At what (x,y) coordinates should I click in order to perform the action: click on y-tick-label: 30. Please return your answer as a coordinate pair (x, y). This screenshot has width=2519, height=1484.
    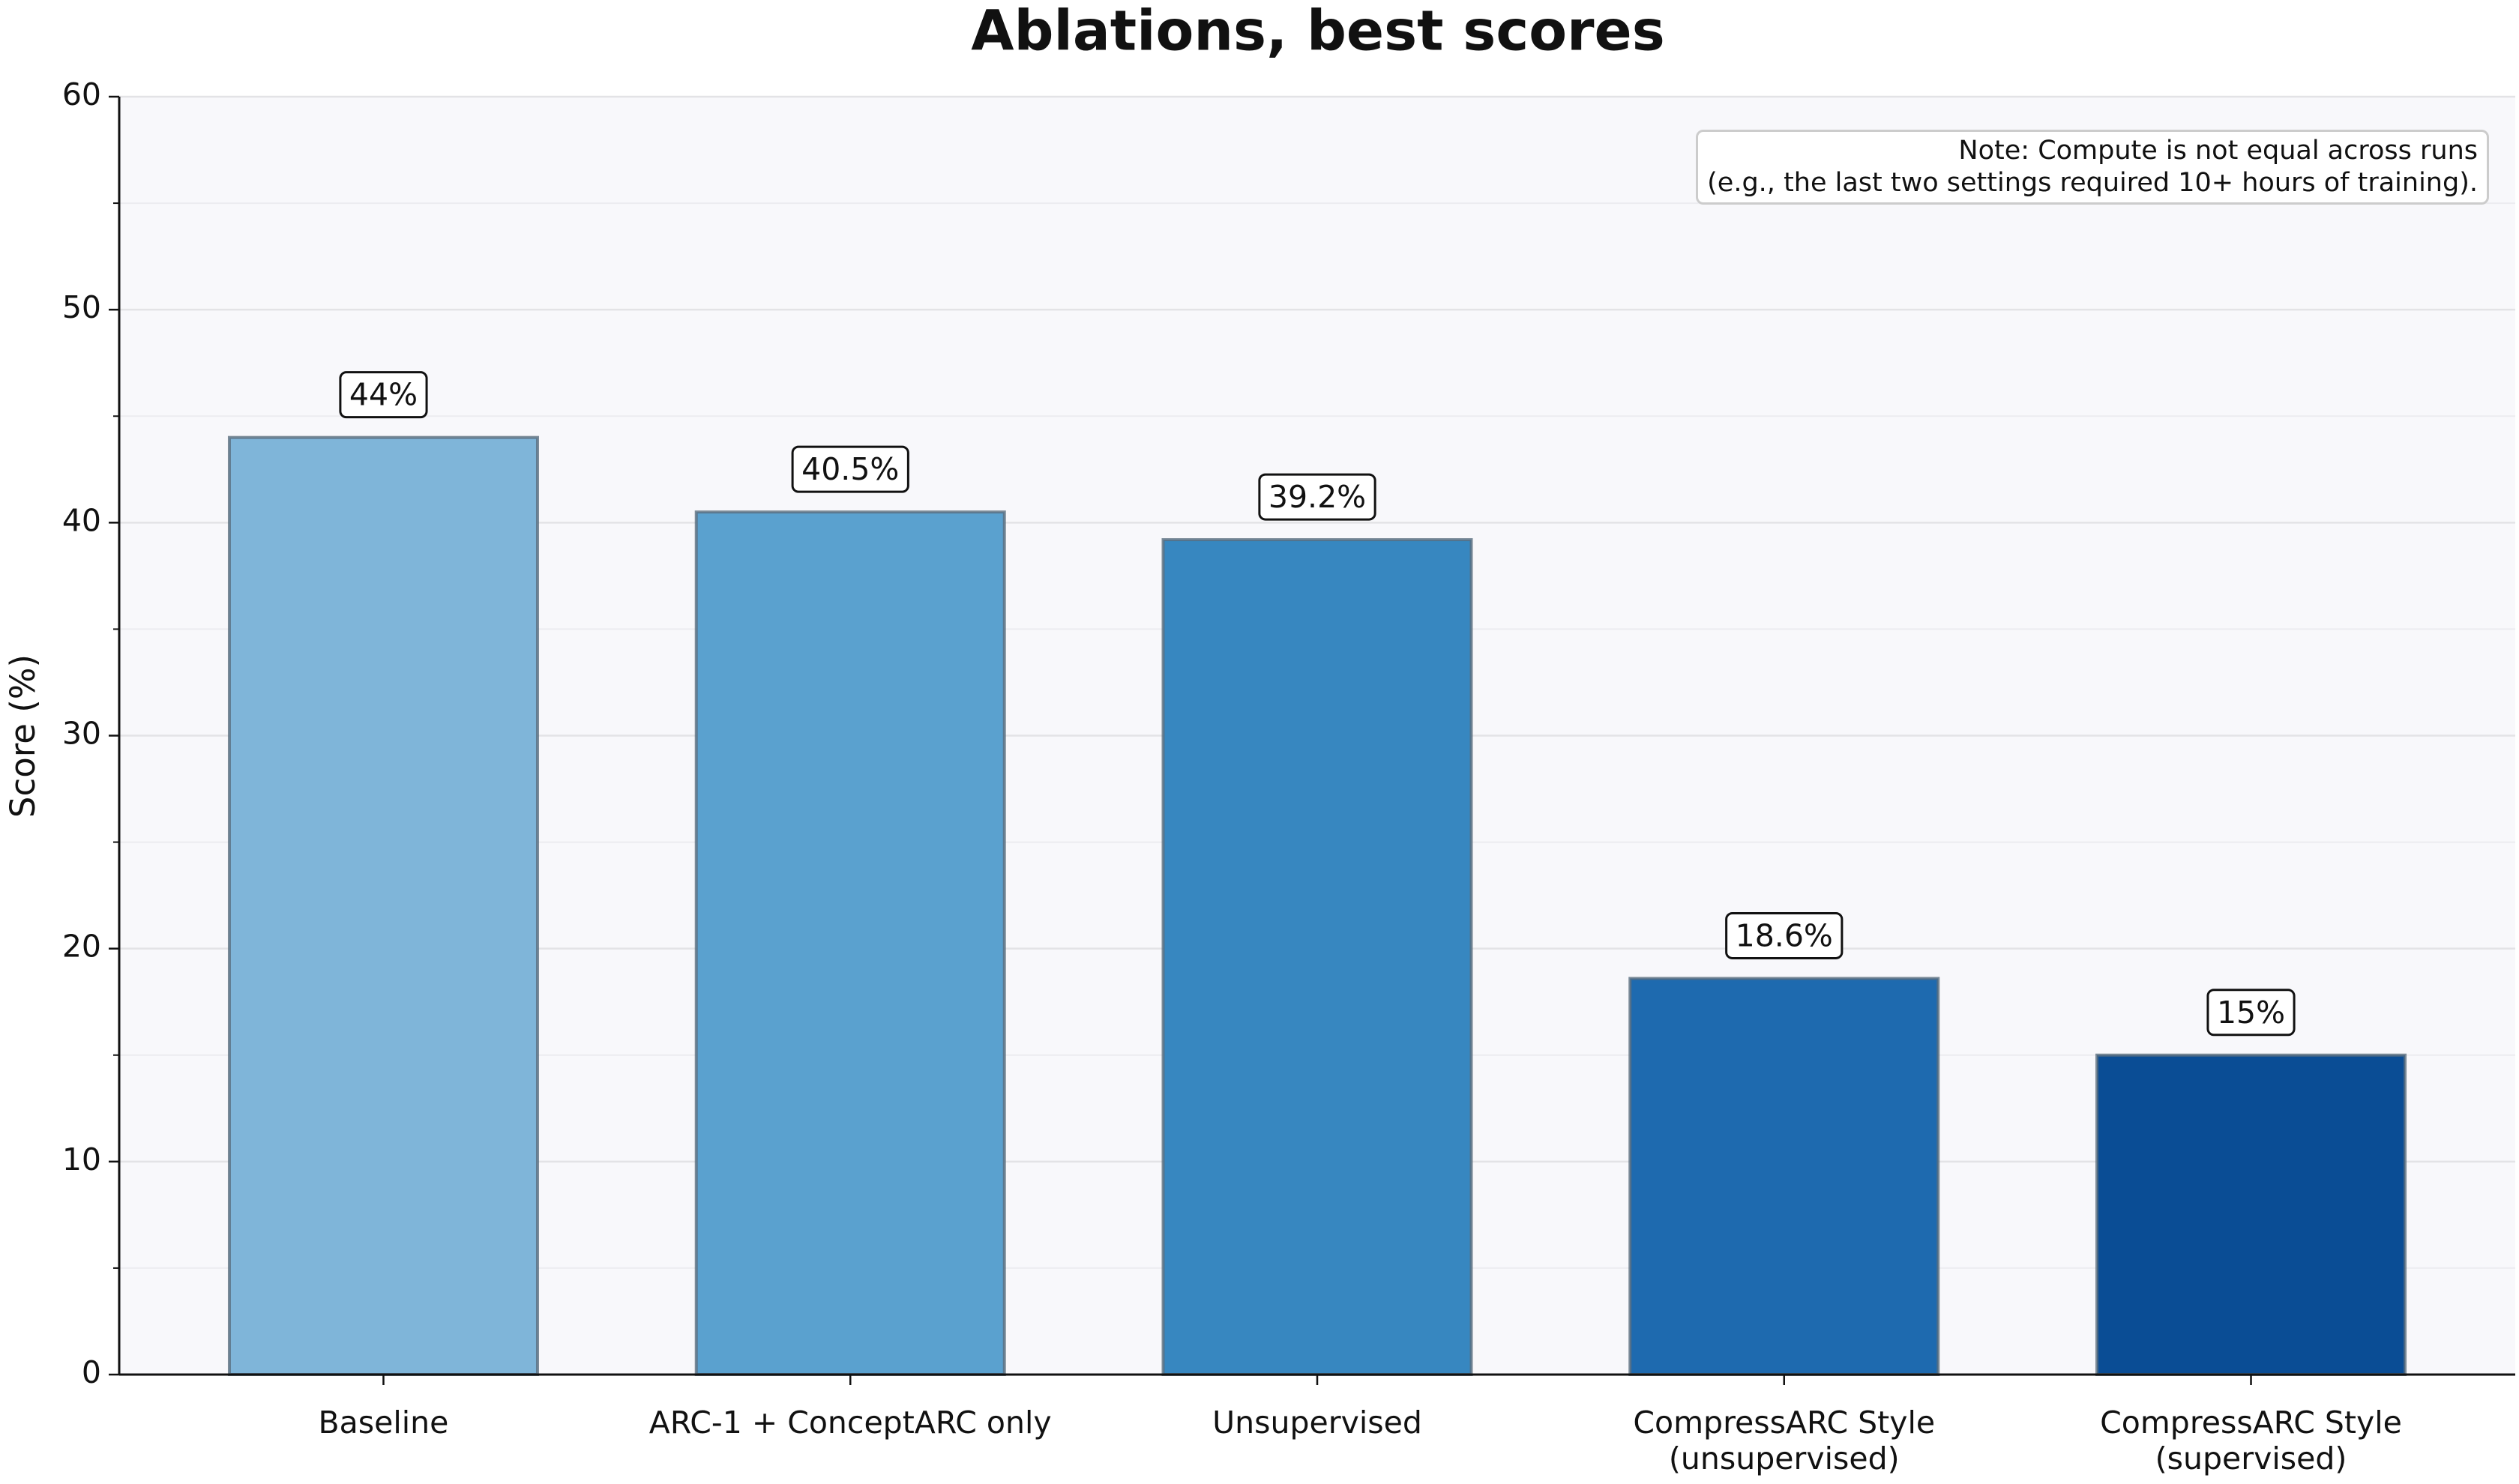
    Looking at the image, I should click on (81, 734).